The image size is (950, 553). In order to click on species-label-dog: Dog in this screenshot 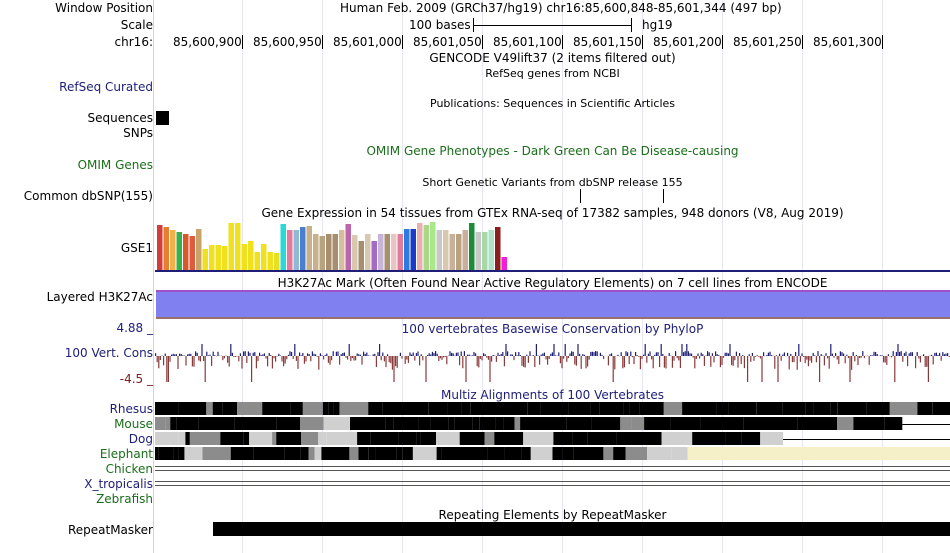, I will do `click(140, 439)`.